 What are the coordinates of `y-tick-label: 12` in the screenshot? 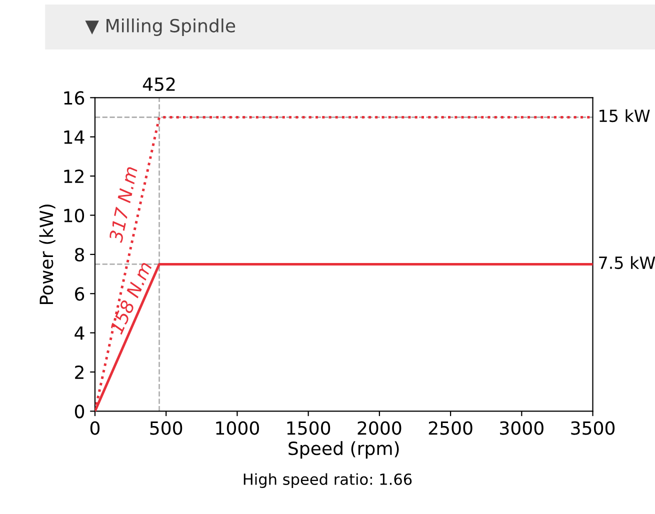 It's located at (74, 176).